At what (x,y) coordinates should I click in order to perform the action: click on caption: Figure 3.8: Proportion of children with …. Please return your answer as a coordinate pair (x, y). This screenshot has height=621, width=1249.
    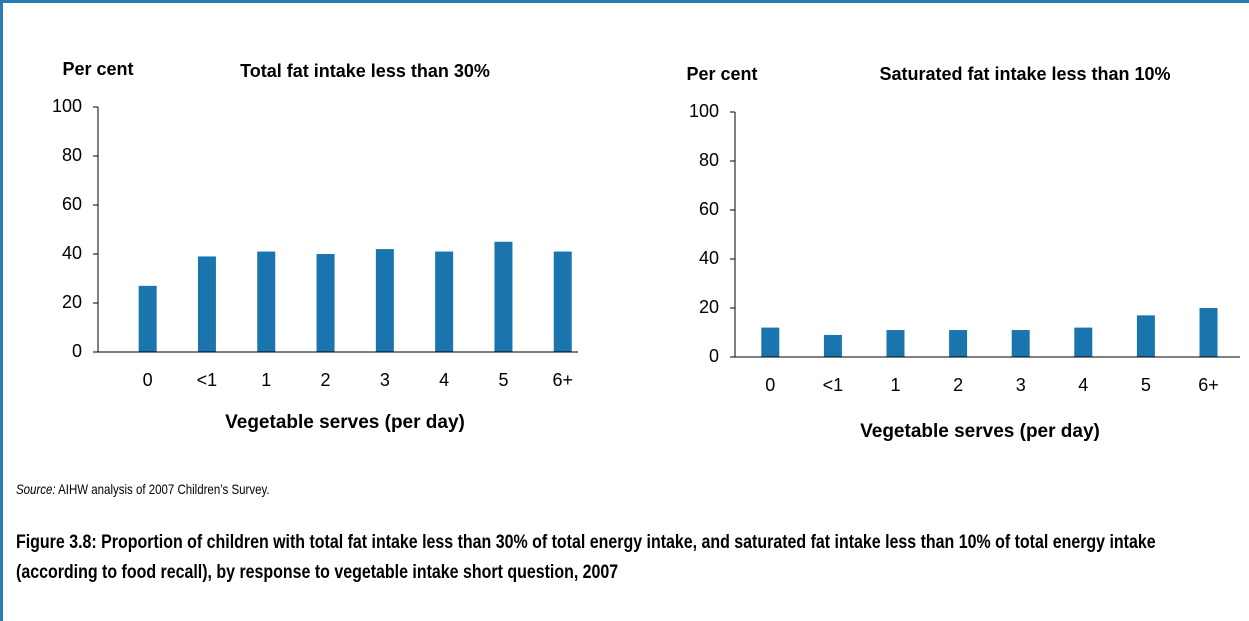
    Looking at the image, I should click on (586, 557).